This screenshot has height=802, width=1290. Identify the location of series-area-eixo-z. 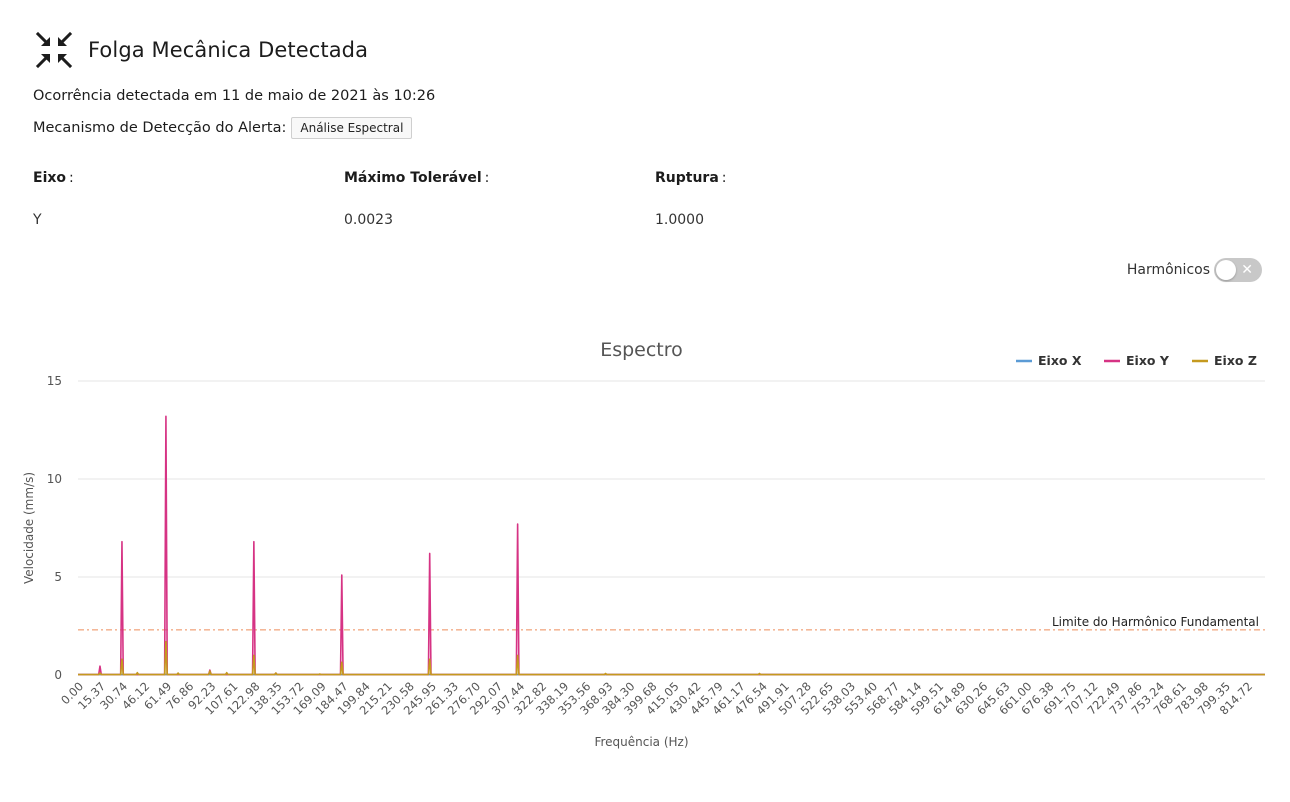
(671, 658).